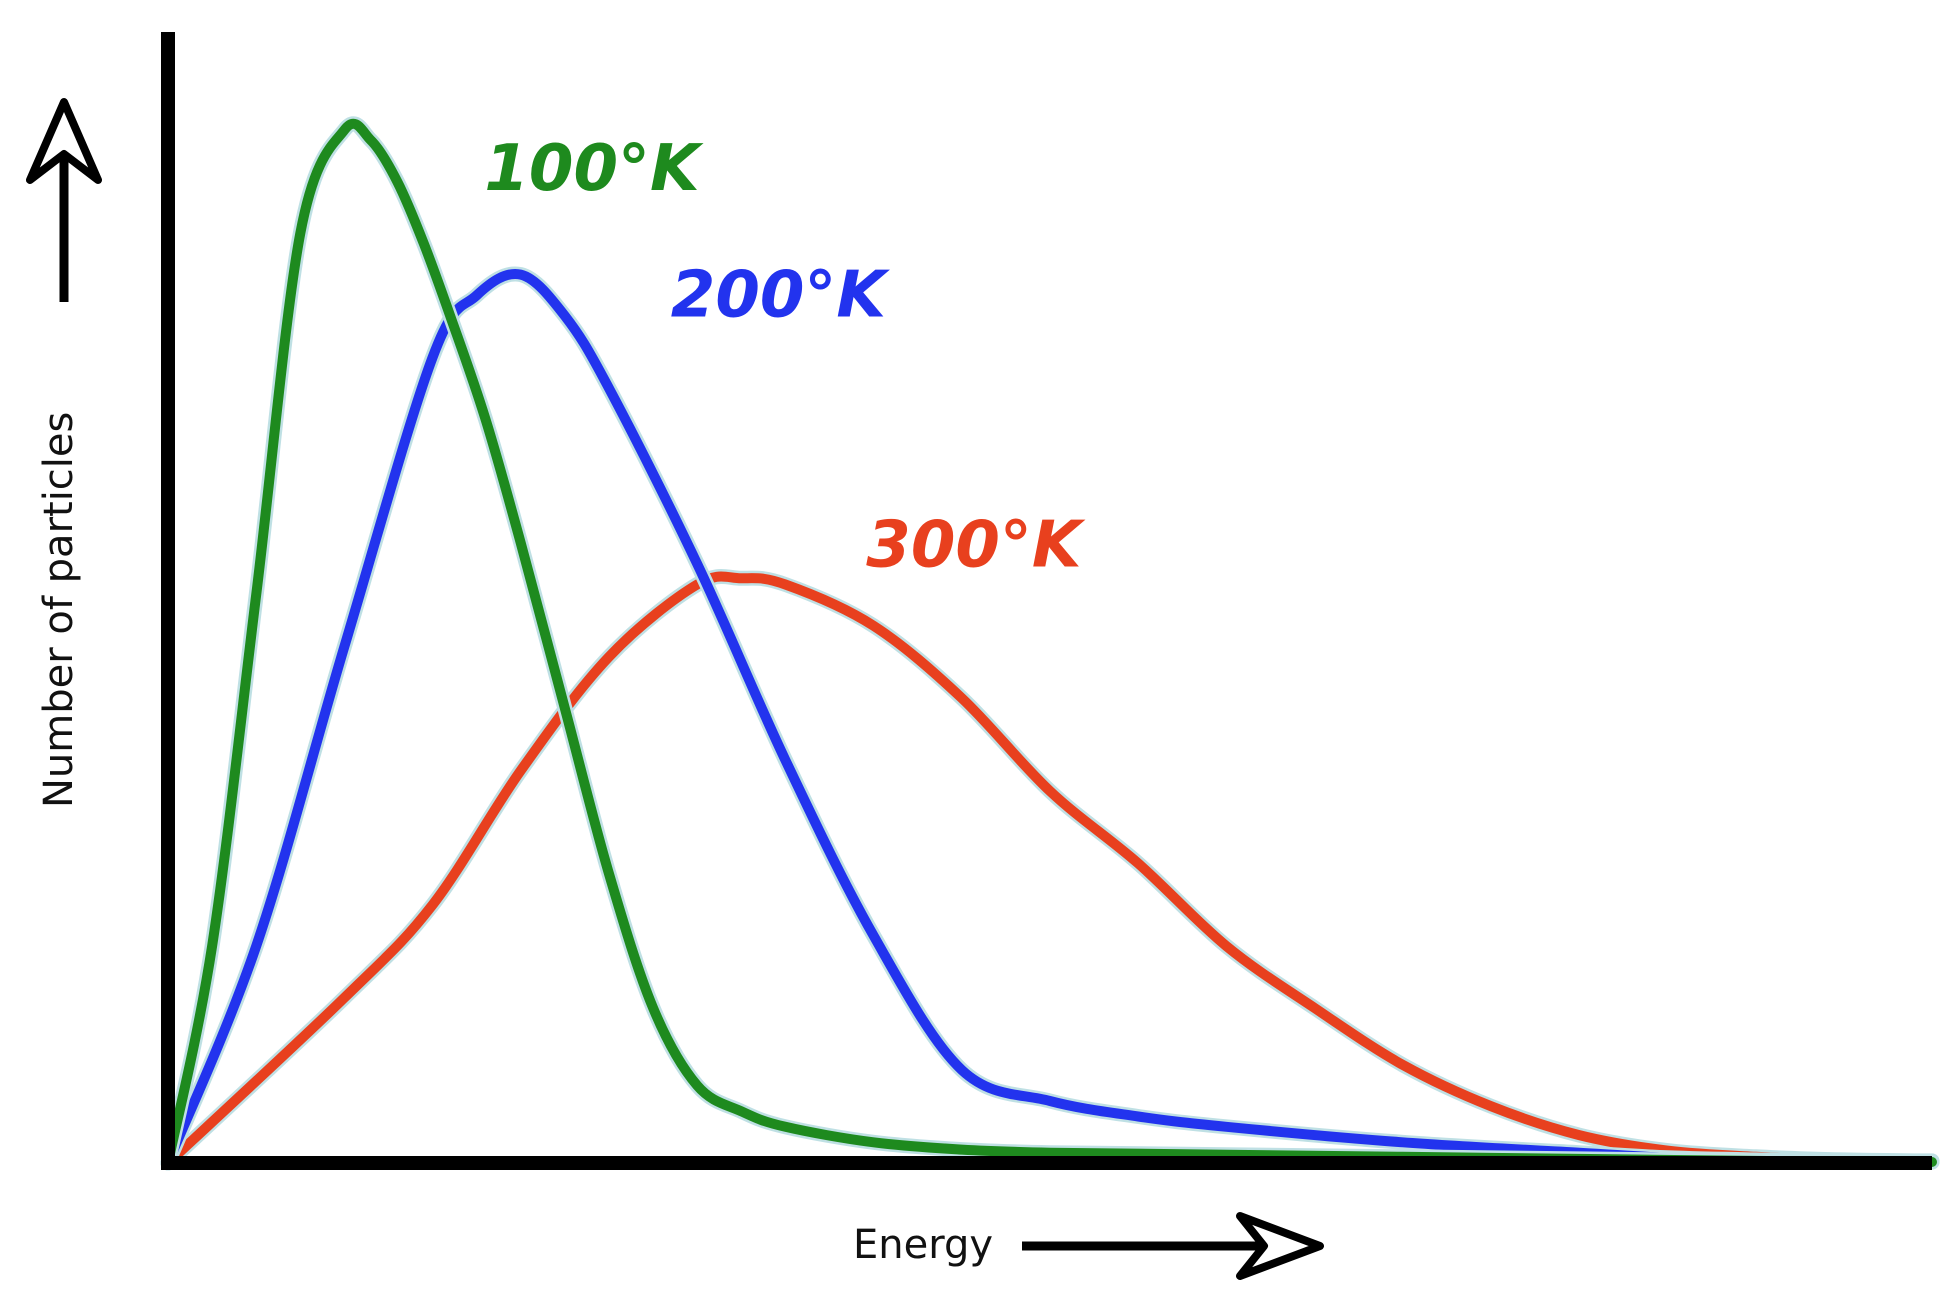 The image size is (1958, 1306). Describe the element at coordinates (784, 357) in the screenshot. I see `series-labels: 100°K 200°K 300°K` at that location.